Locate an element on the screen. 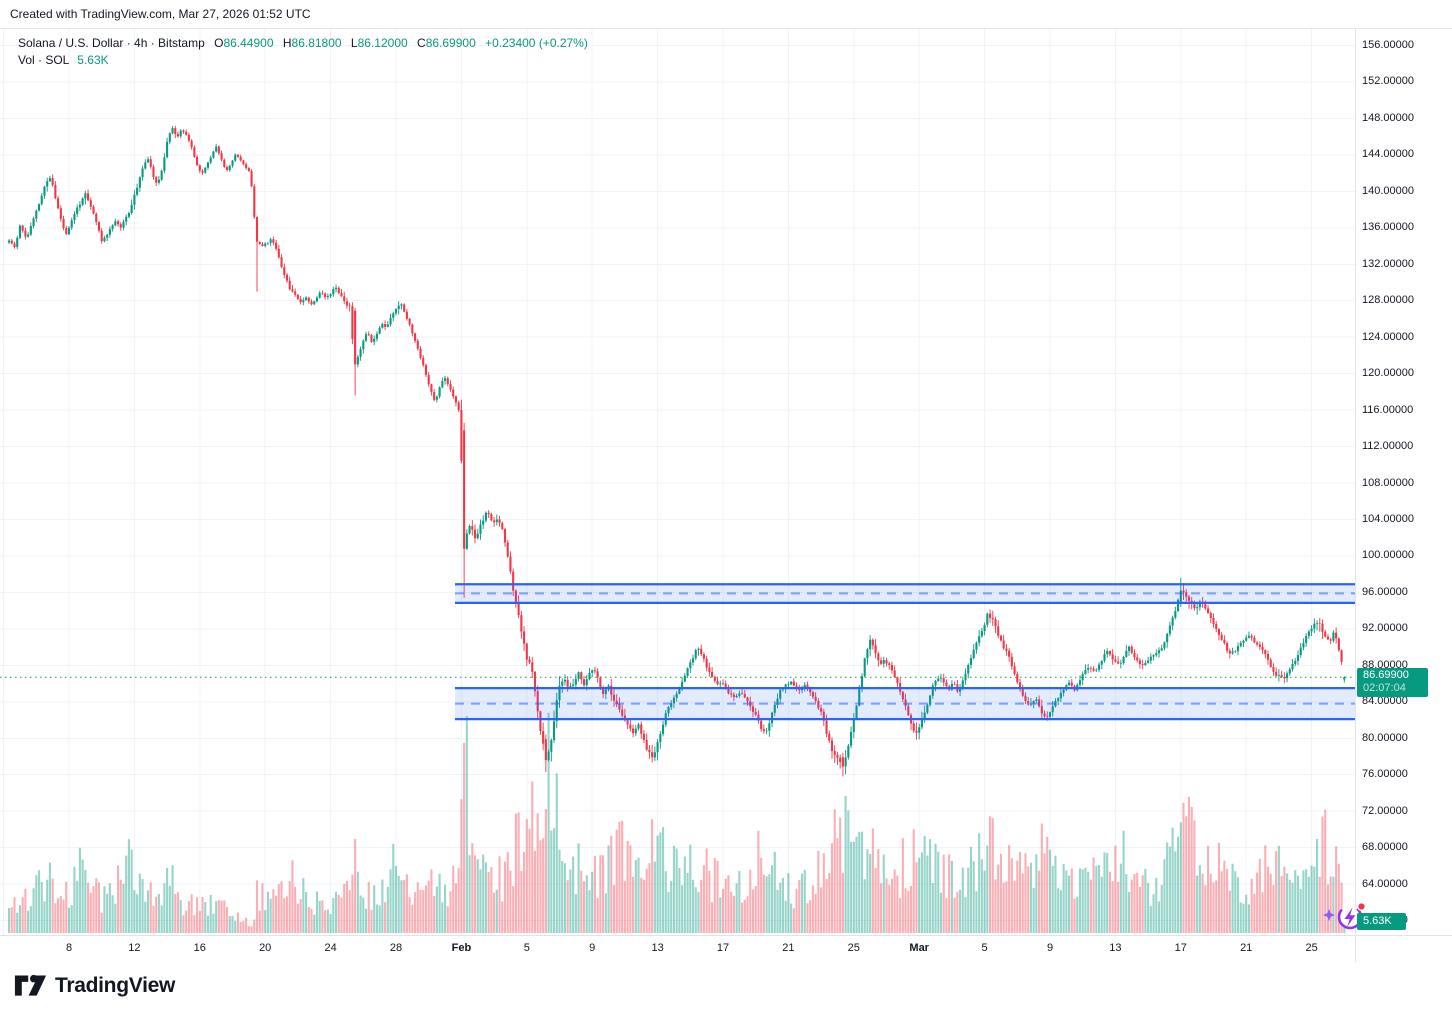 The height and width of the screenshot is (1018, 1452). time-tick-label: 16 is located at coordinates (199, 948).